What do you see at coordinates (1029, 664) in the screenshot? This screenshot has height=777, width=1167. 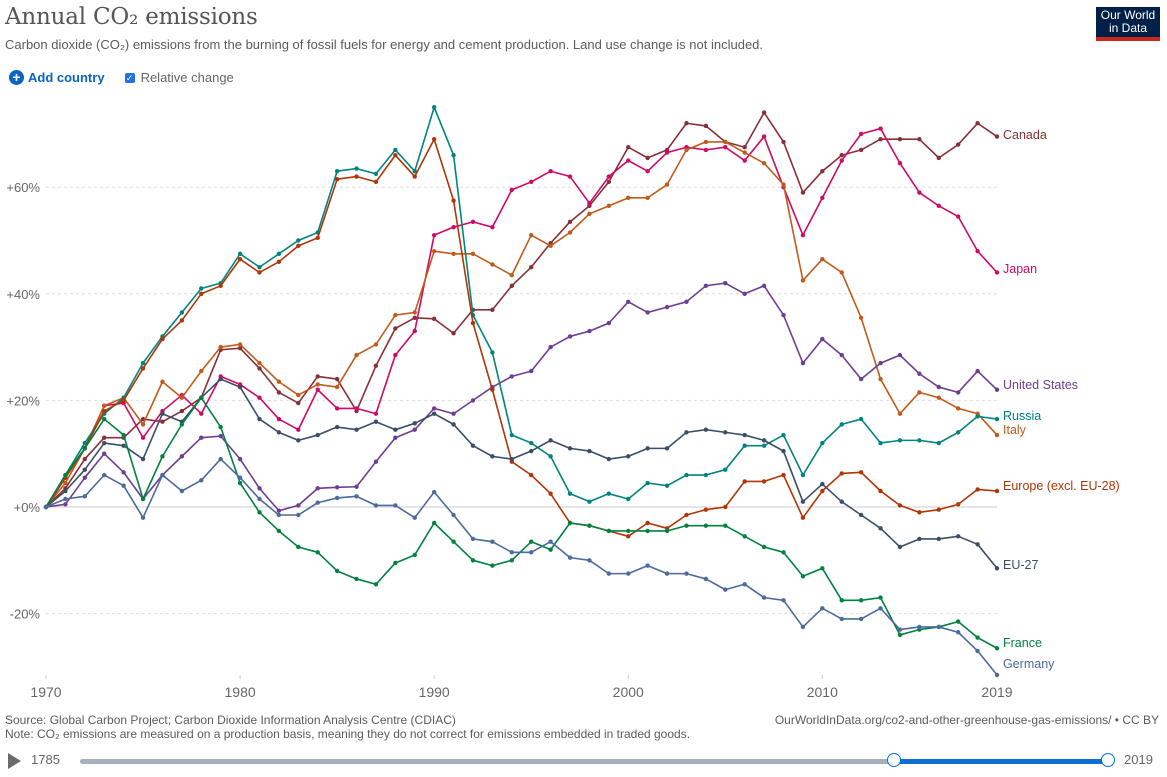 I see `series-label: Germany` at bounding box center [1029, 664].